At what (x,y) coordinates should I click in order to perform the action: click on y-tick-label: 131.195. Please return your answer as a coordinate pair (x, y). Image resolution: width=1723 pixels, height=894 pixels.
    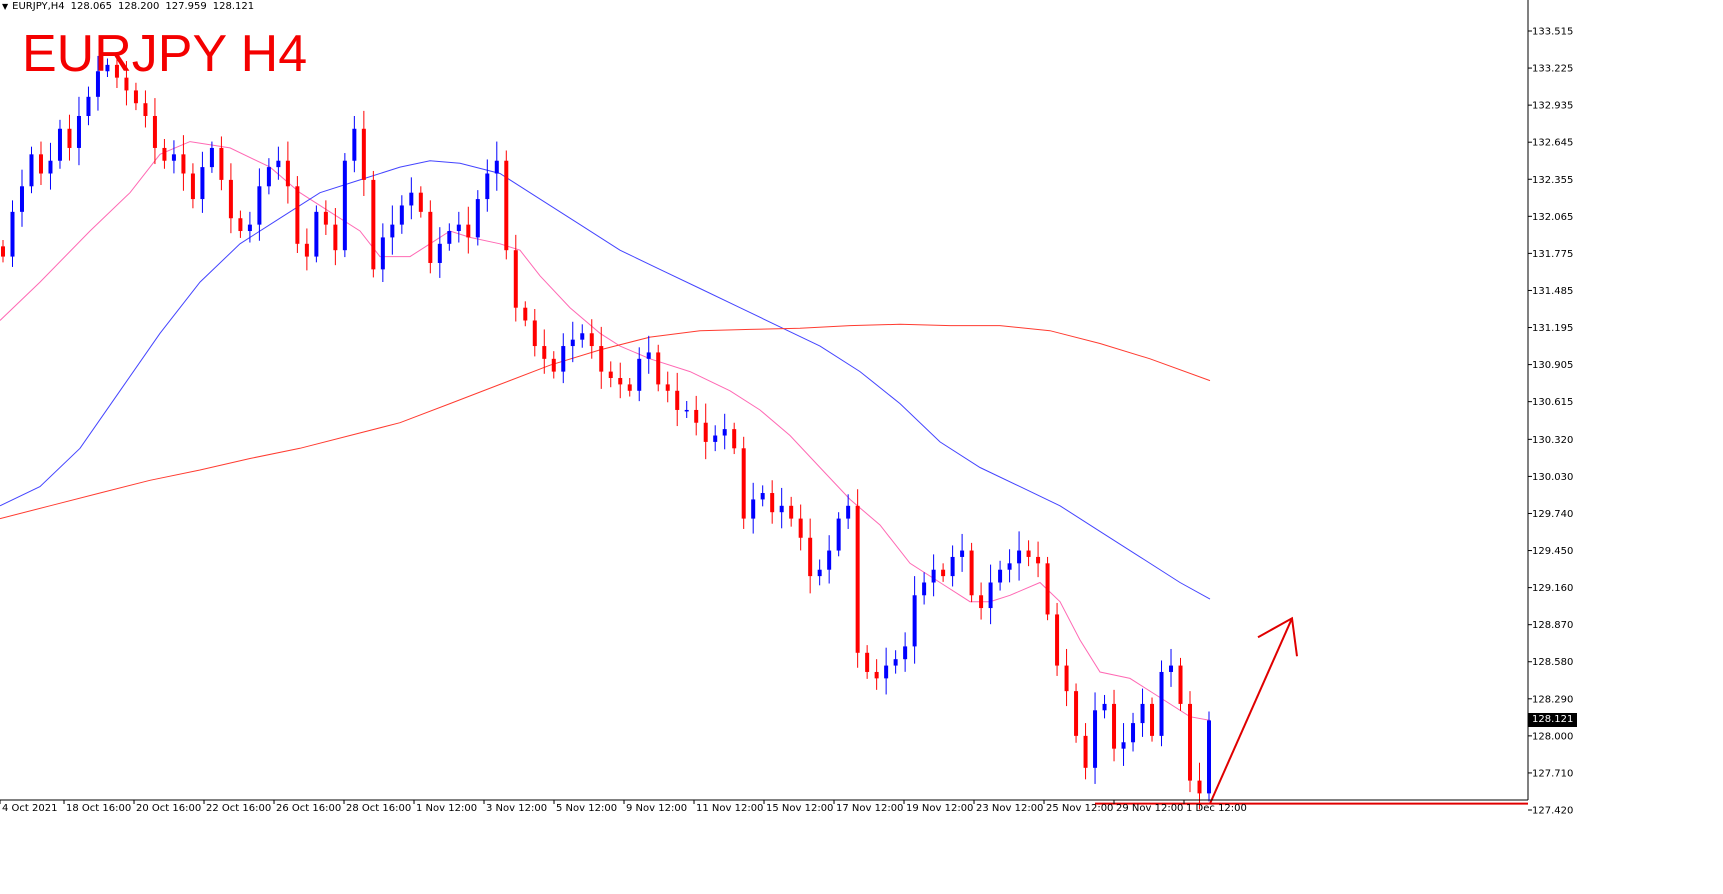
    Looking at the image, I should click on (1552, 328).